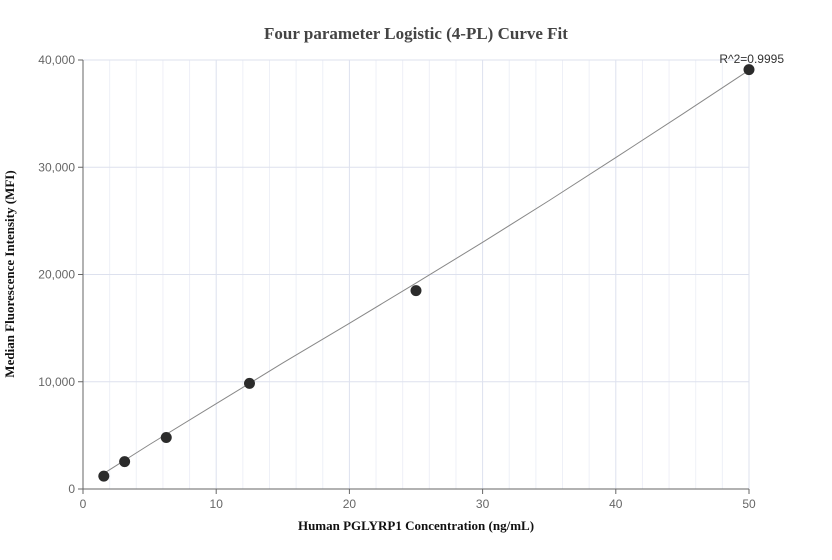  I want to click on x-tick-label: 0, so click(83, 504).